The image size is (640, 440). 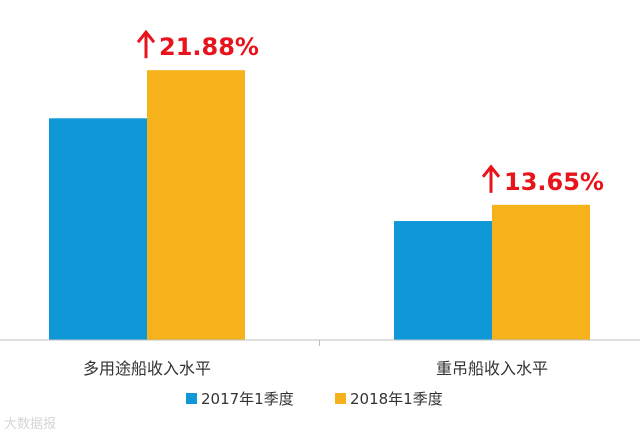 What do you see at coordinates (147, 368) in the screenshot?
I see `x-tick-label-1: 多用途船收入水平` at bounding box center [147, 368].